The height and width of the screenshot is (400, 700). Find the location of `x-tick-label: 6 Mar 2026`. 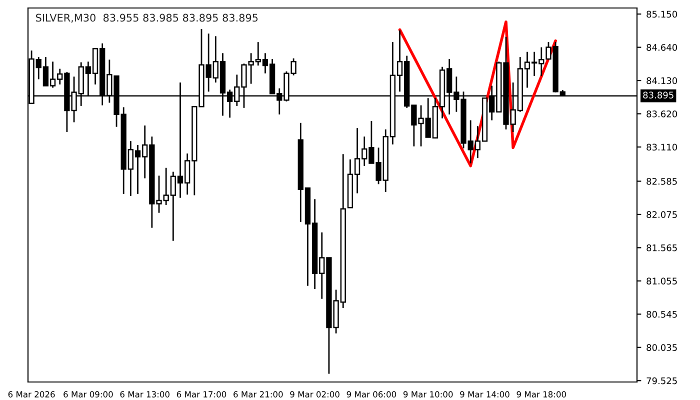

x-tick-label: 6 Mar 2026 is located at coordinates (31, 394).